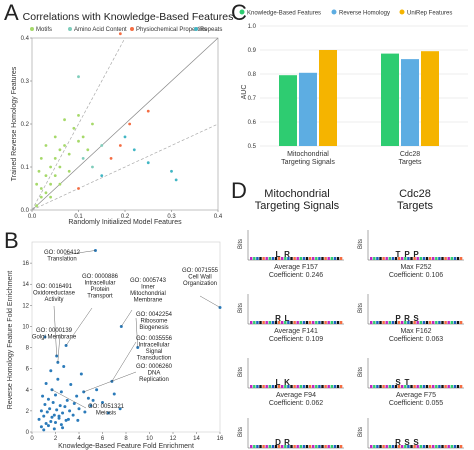 The height and width of the screenshot is (450, 474). Describe the element at coordinates (415, 206) in the screenshot. I see `panel-d-header-cdc28-line2: Targets` at that location.